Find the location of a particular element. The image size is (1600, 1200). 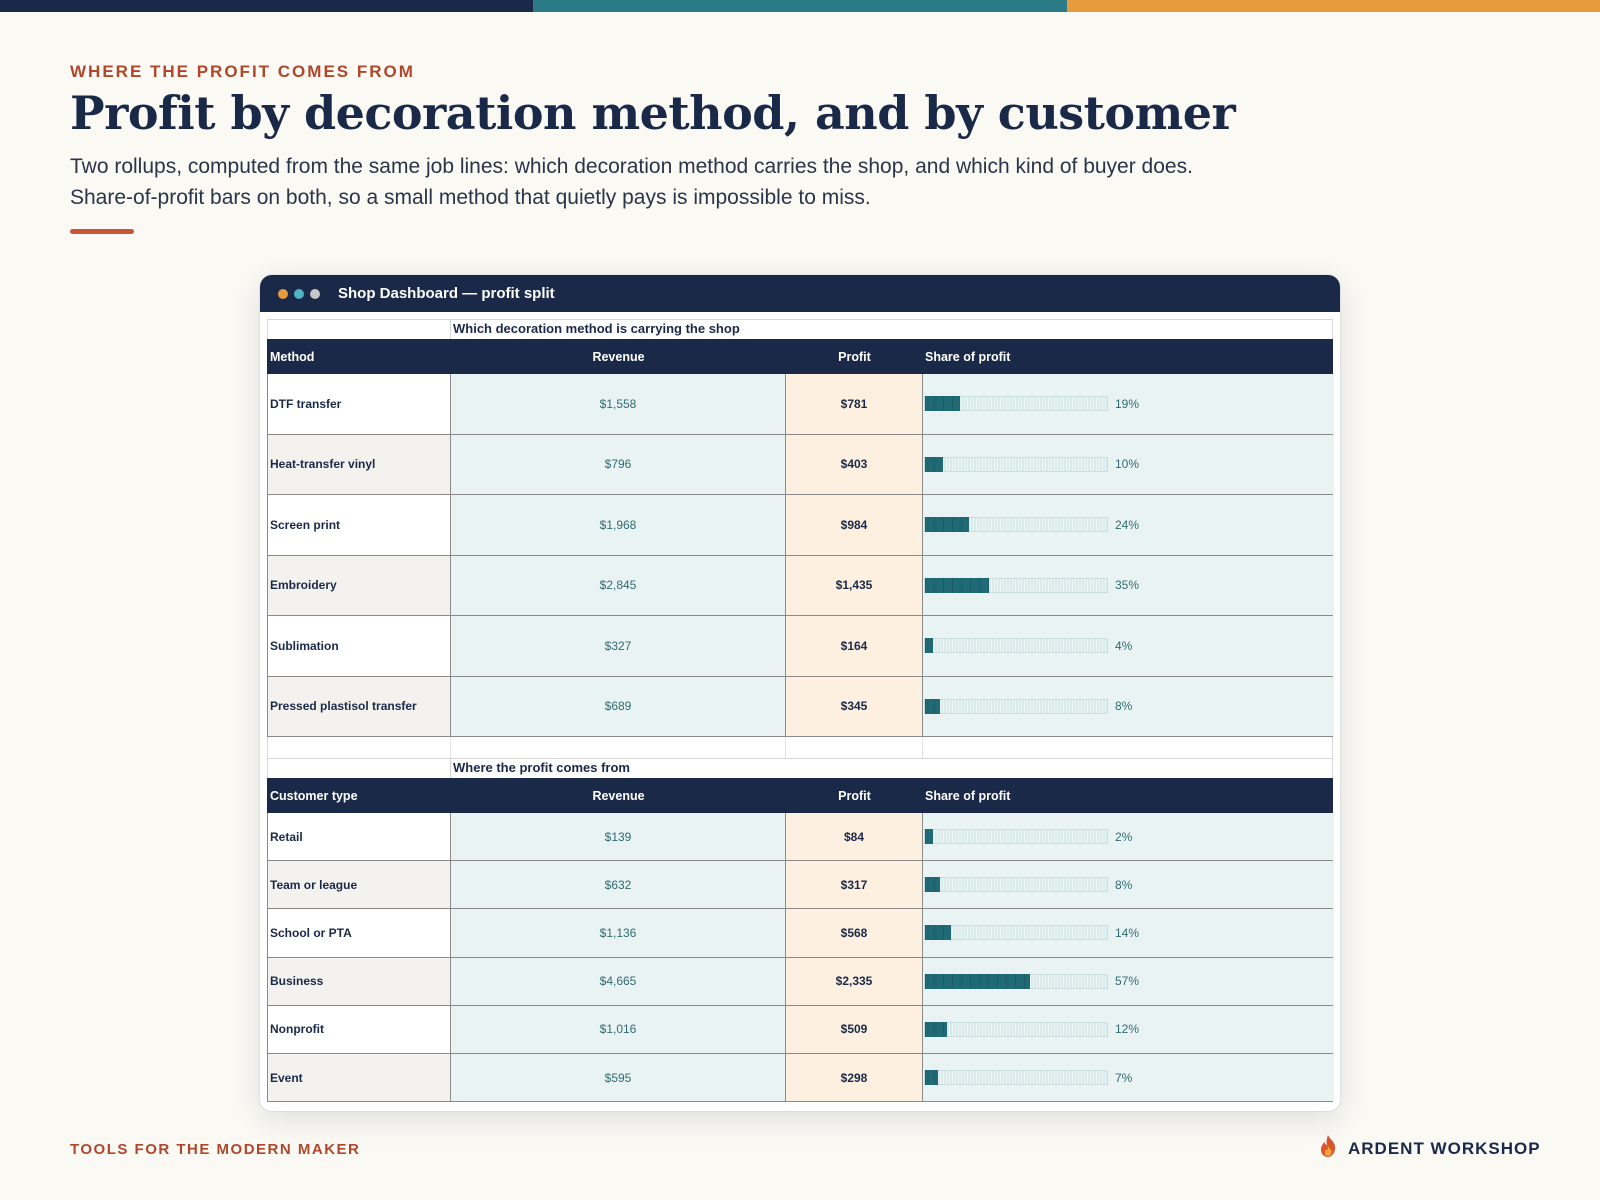

row-name-cell: Heat-transfer vinyl is located at coordinates (359, 464).